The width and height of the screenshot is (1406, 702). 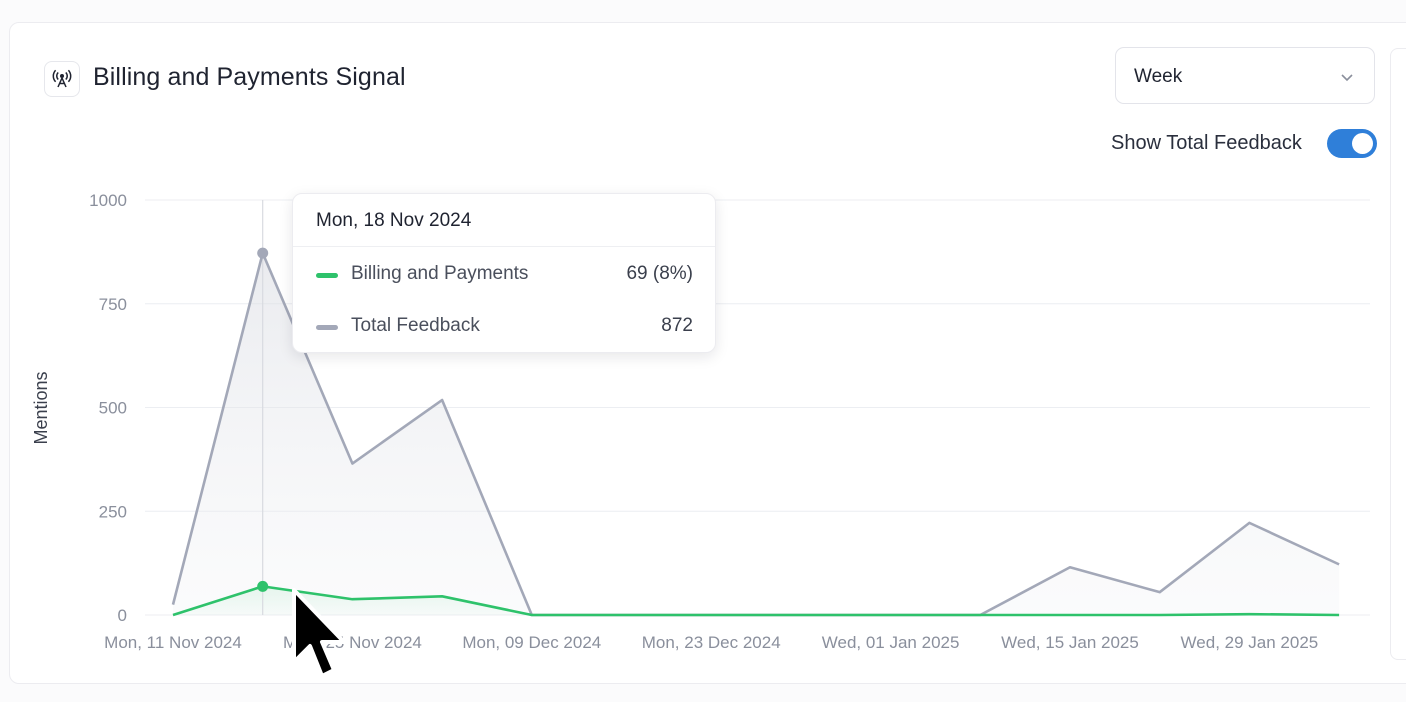 I want to click on page-title: Billing and Payments Signal, so click(x=249, y=77).